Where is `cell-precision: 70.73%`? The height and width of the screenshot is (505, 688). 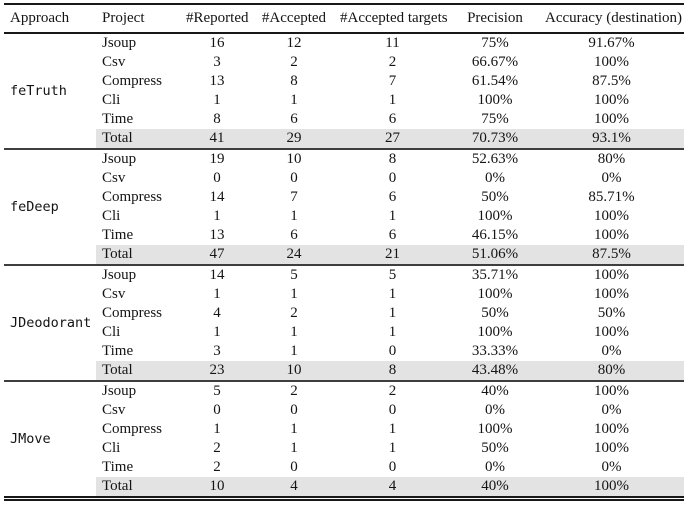
cell-precision: 70.73% is located at coordinates (495, 139).